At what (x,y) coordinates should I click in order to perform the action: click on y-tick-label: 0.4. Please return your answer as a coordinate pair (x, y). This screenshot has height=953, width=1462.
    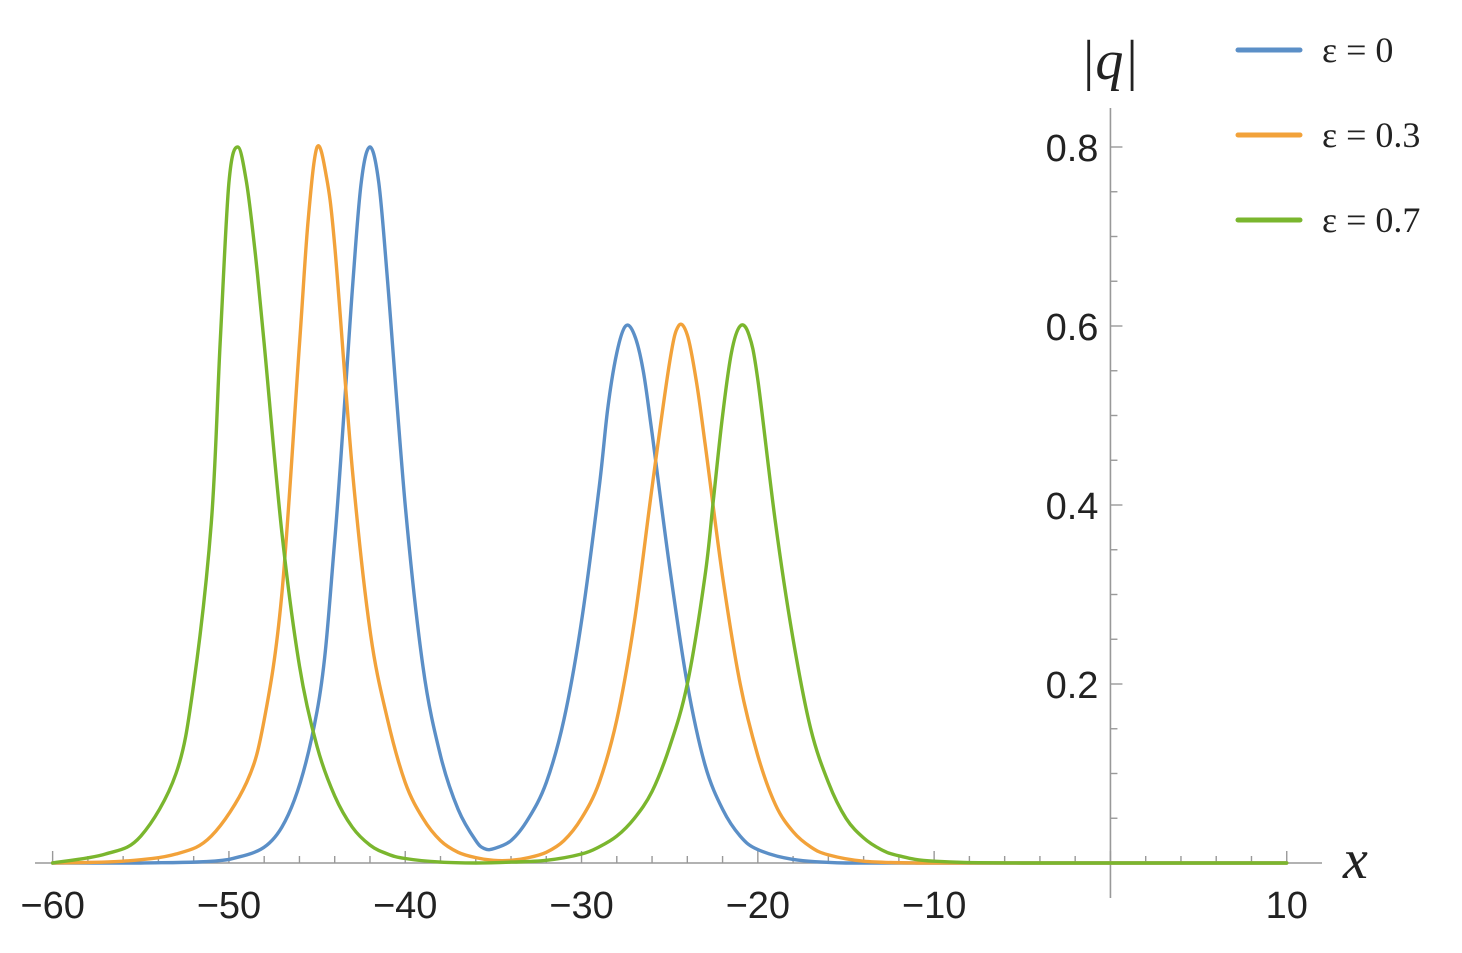
    Looking at the image, I should click on (1072, 507).